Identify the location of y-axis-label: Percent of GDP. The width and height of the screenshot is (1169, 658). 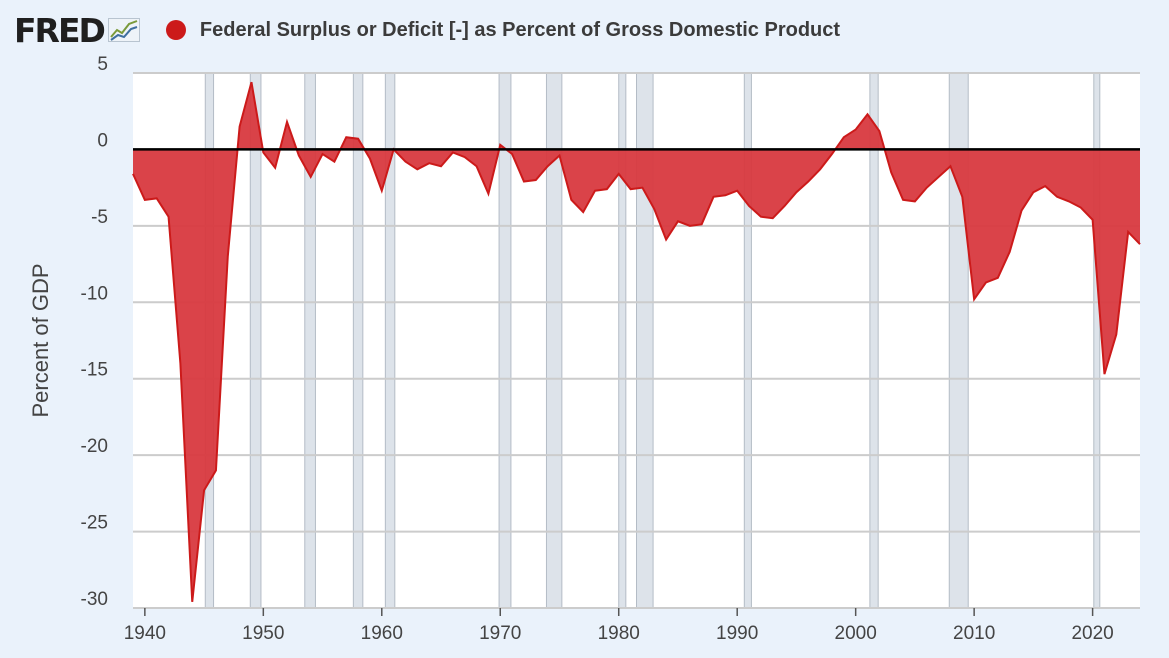
(40, 340).